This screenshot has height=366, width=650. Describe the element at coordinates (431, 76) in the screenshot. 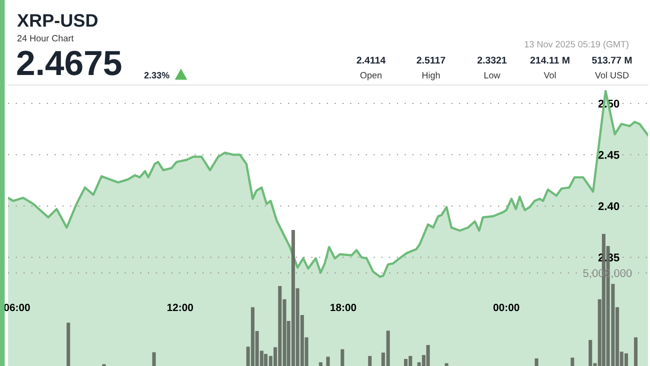

I see `text: High` at that location.